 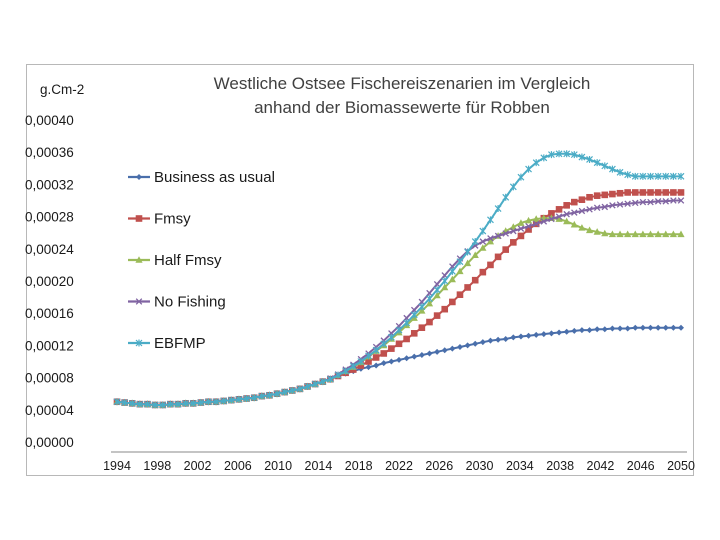 I want to click on x-tick-label: 2022, so click(x=399, y=466).